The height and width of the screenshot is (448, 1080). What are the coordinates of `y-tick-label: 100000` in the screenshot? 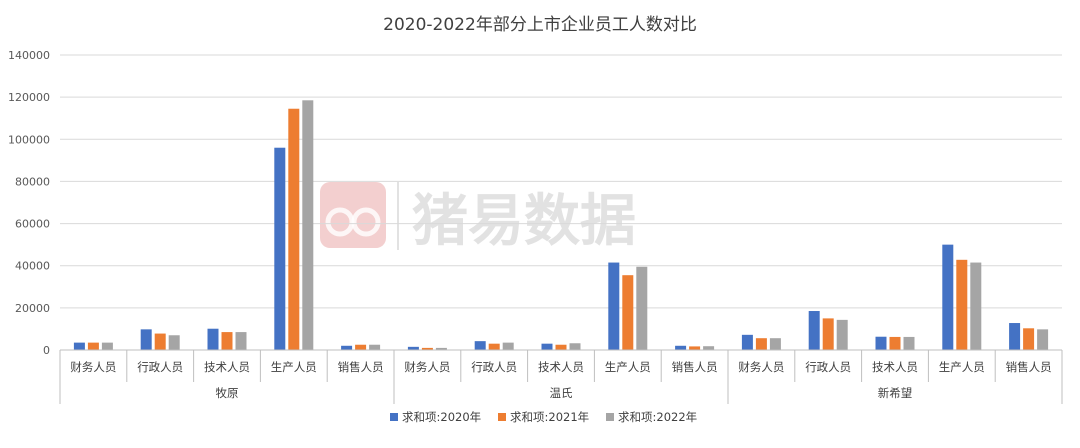 It's located at (29, 139).